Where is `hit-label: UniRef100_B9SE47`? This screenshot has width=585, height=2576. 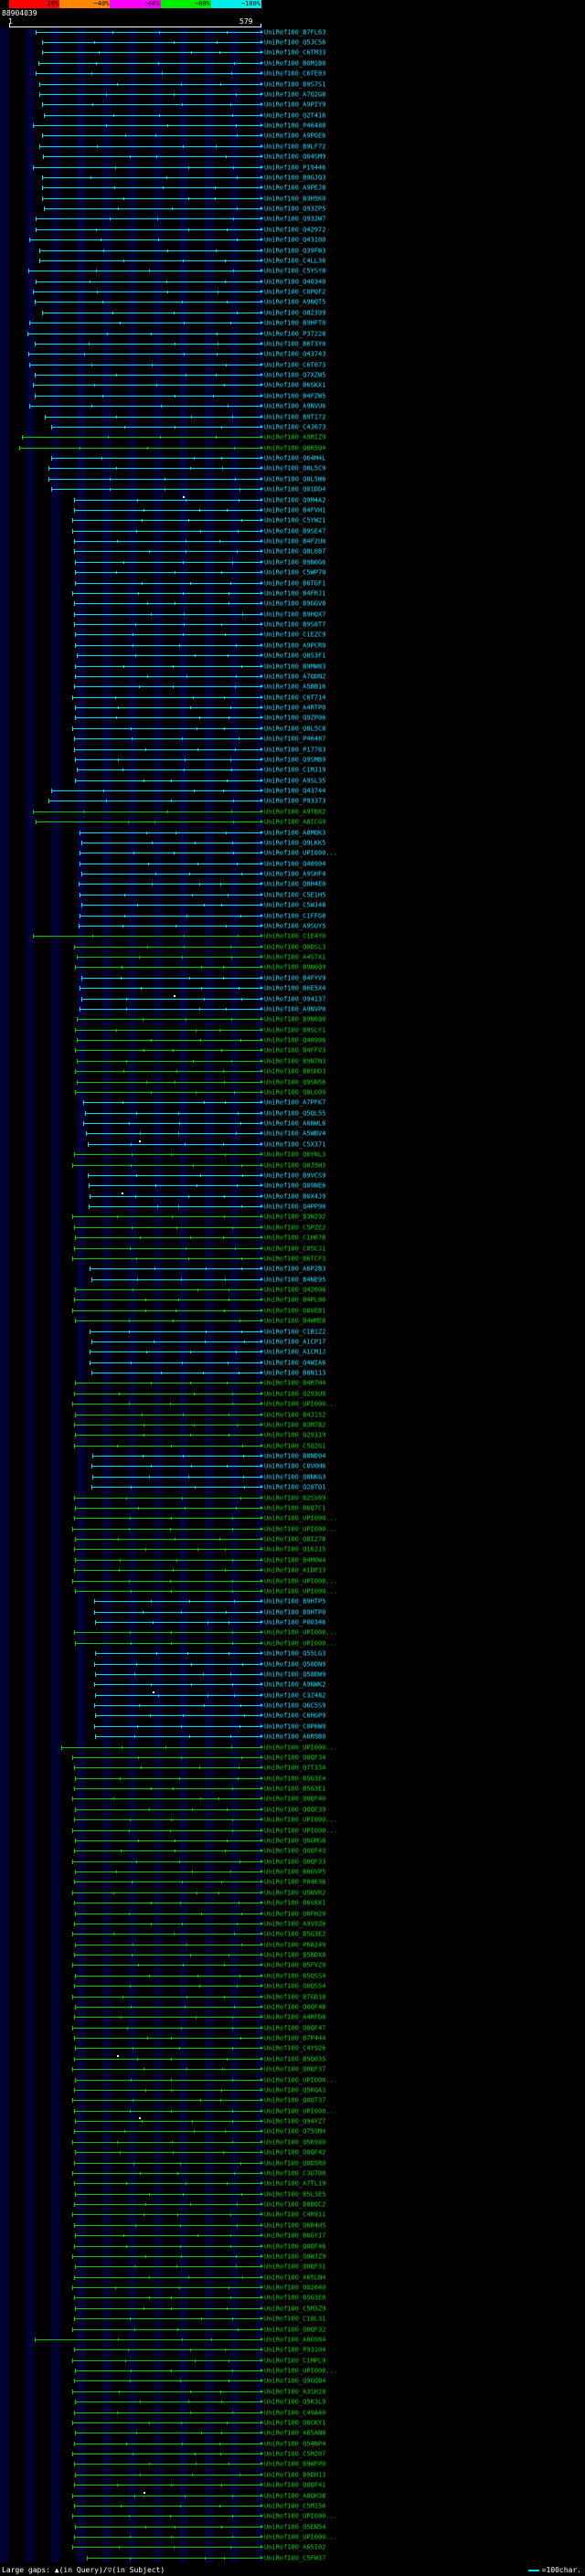
hit-label: UniRef100_B9SE47 is located at coordinates (295, 531).